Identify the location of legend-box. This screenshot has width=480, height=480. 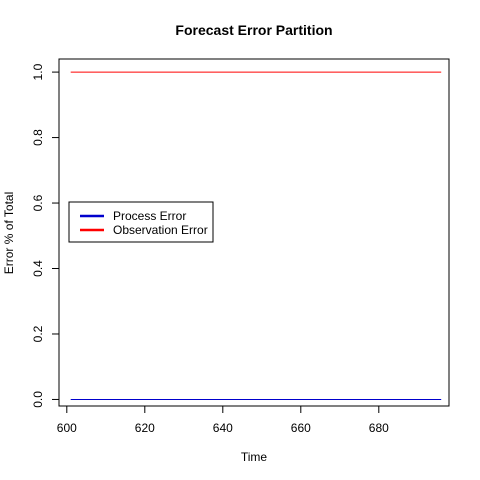
(141, 222).